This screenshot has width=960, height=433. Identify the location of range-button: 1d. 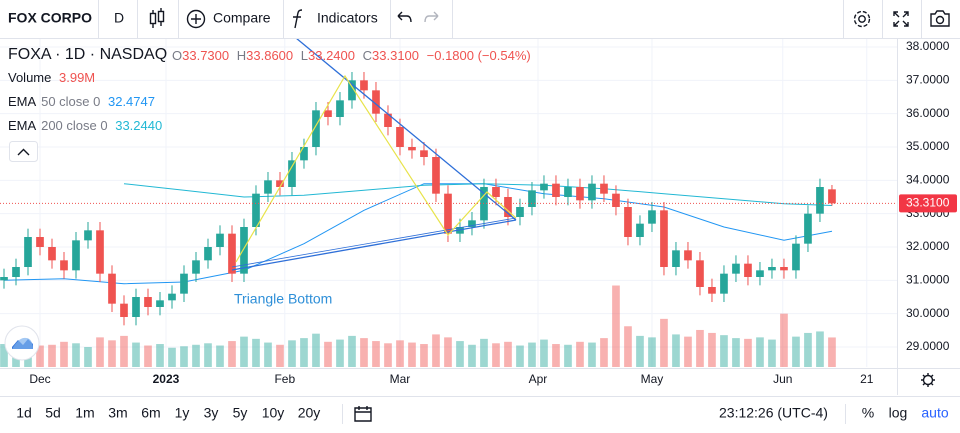
(24, 413).